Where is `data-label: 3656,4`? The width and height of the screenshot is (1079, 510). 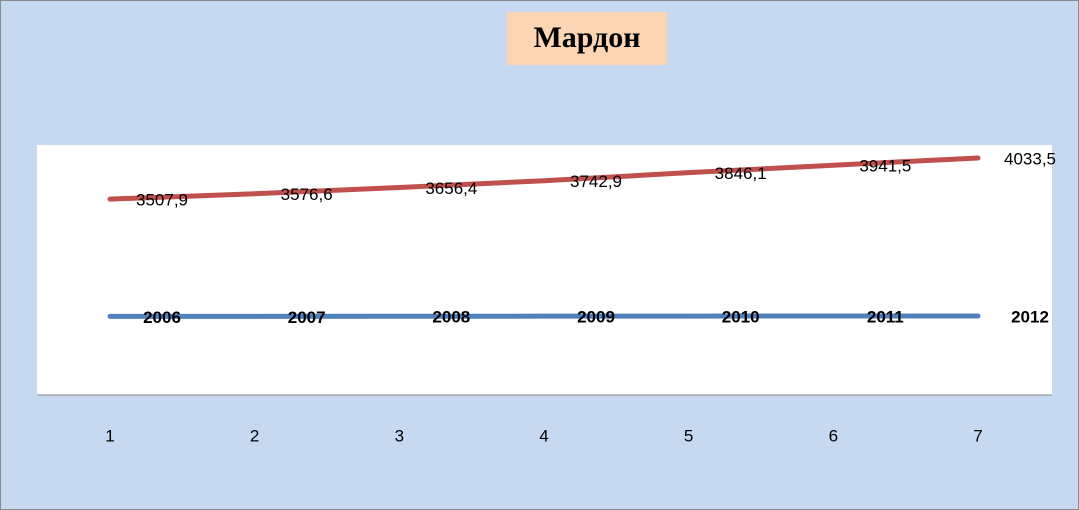
data-label: 3656,4 is located at coordinates (451, 188).